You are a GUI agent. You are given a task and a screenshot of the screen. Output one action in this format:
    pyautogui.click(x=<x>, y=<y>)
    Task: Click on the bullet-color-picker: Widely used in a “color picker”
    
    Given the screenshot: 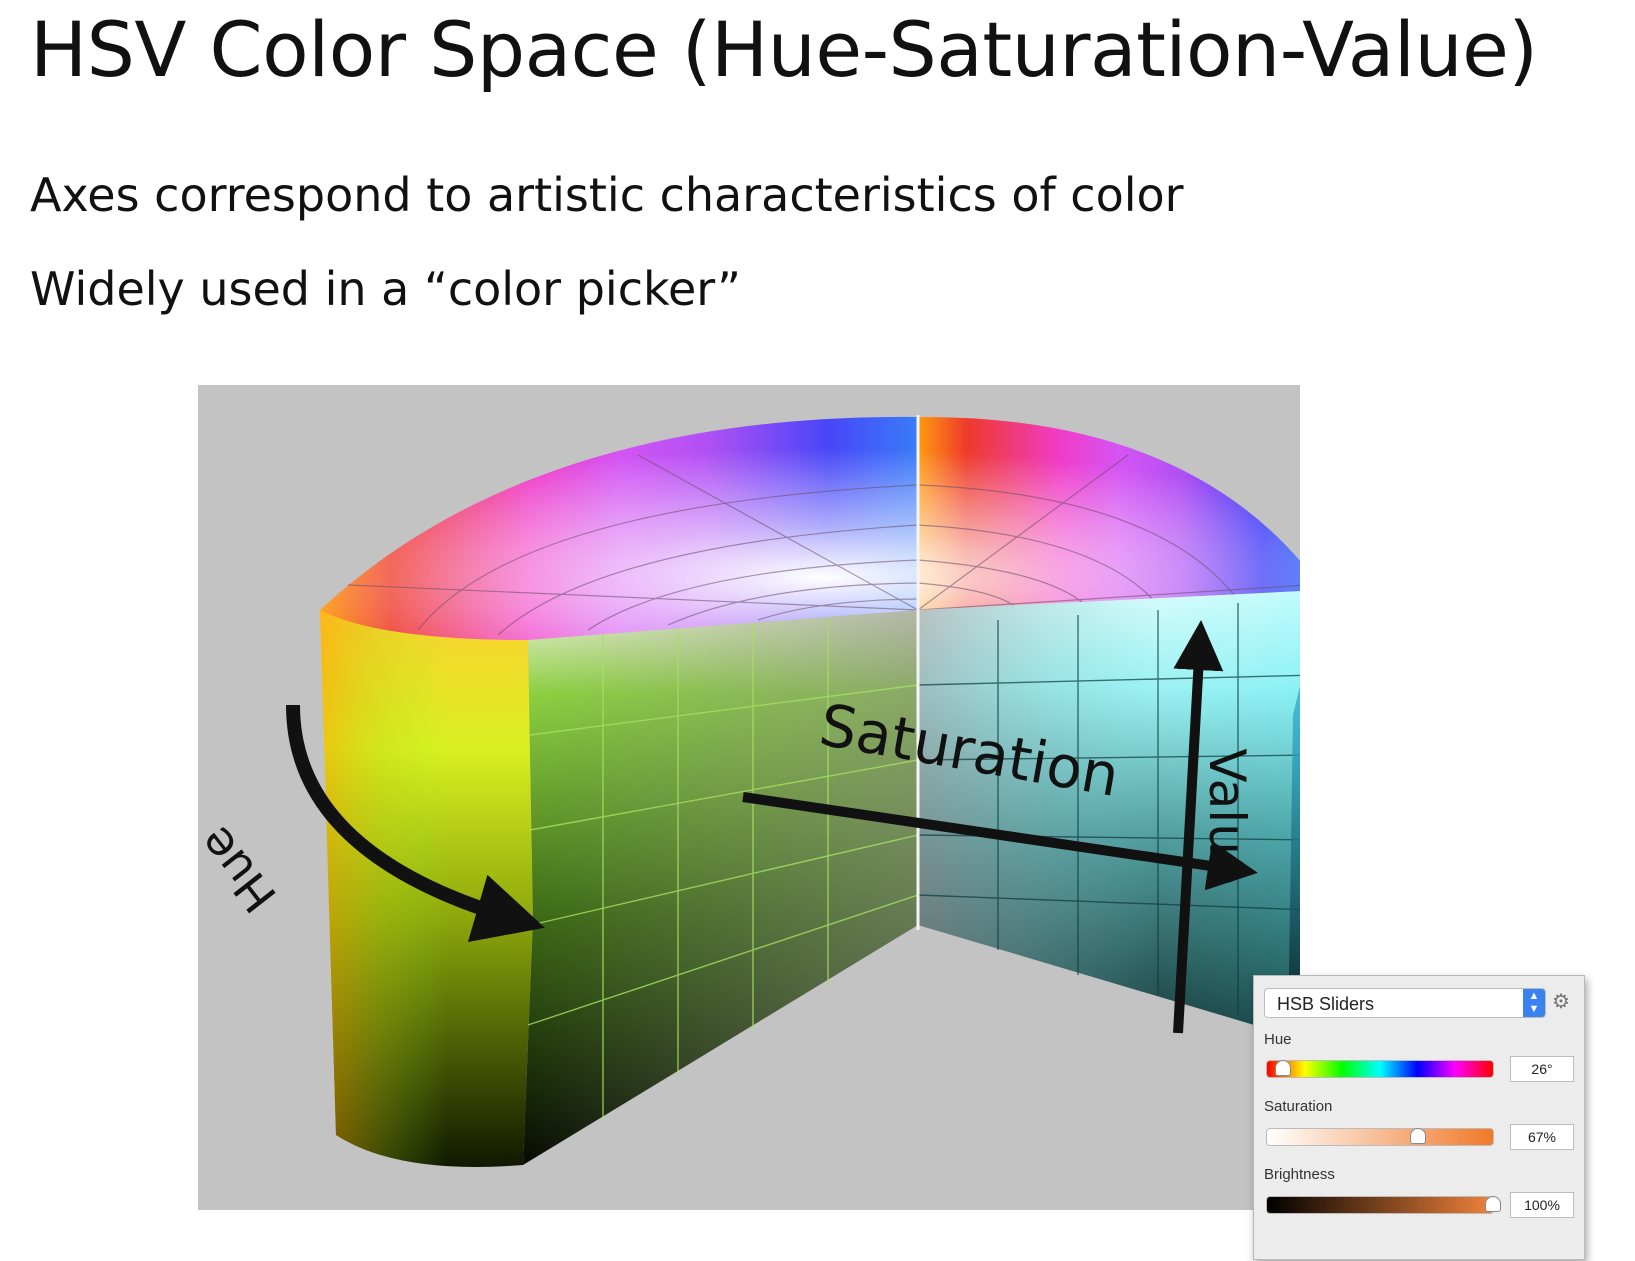 What is the action you would take?
    pyautogui.click(x=385, y=289)
    